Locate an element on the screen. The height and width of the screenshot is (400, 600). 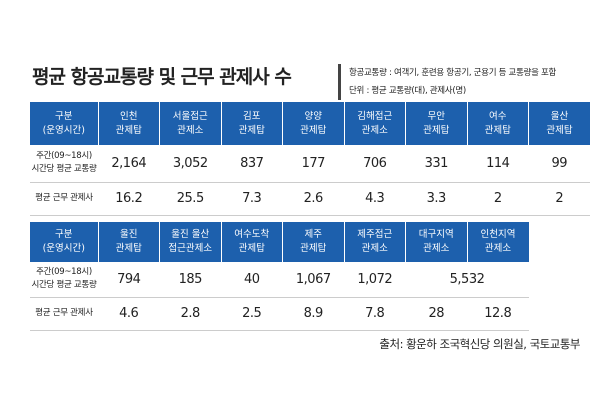
column-header: 김해접근 관제소 is located at coordinates (374, 123).